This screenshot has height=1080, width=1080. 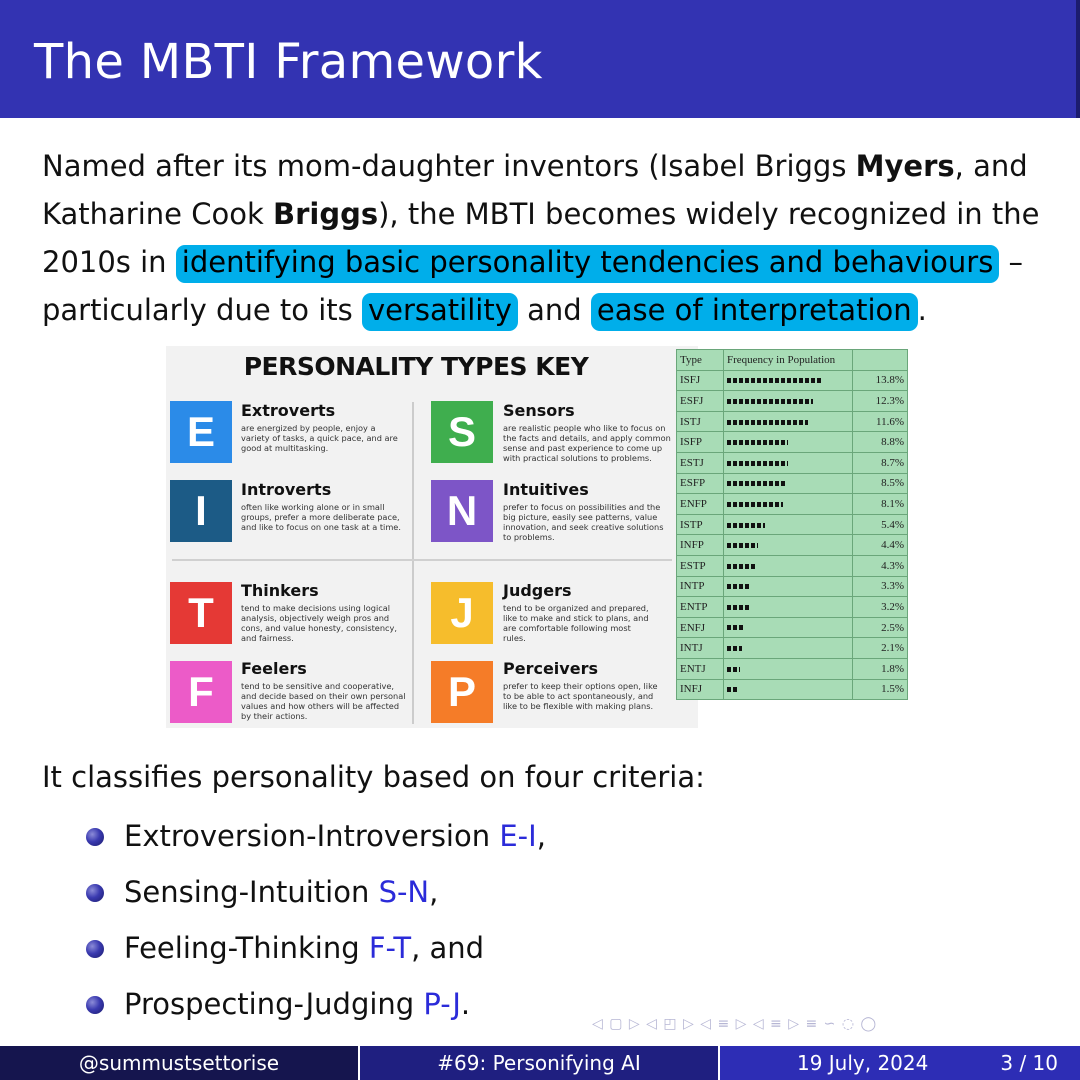 What do you see at coordinates (288, 410) in the screenshot?
I see `type-name-extroverts: Extroverts` at bounding box center [288, 410].